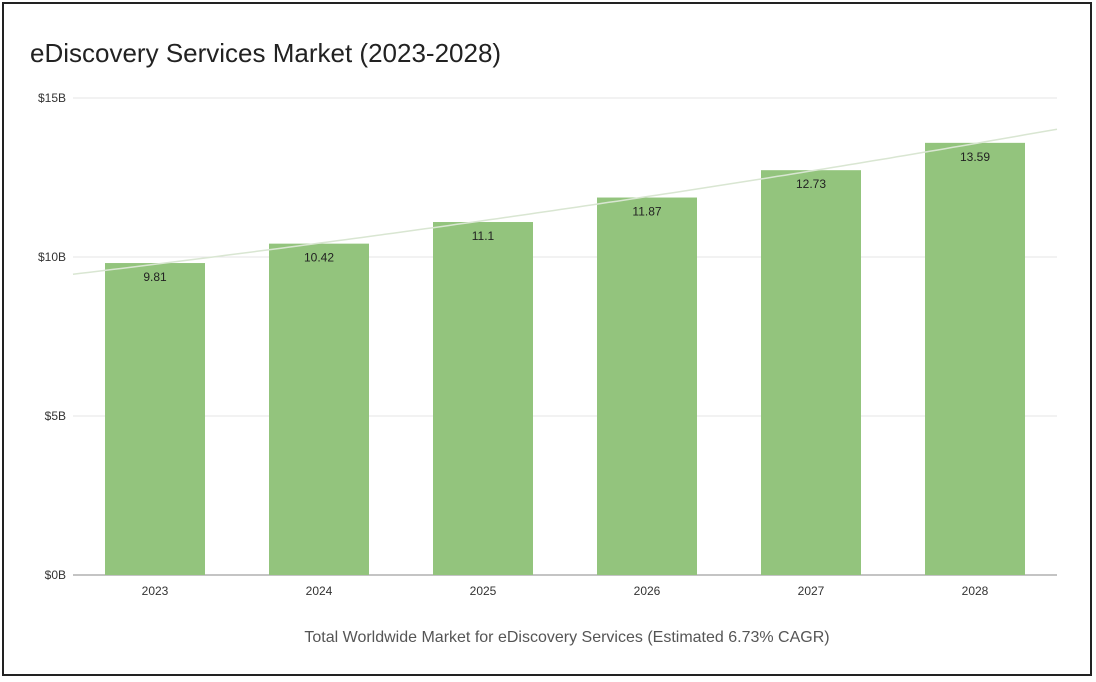  What do you see at coordinates (483, 398) in the screenshot?
I see `bar-2025` at bounding box center [483, 398].